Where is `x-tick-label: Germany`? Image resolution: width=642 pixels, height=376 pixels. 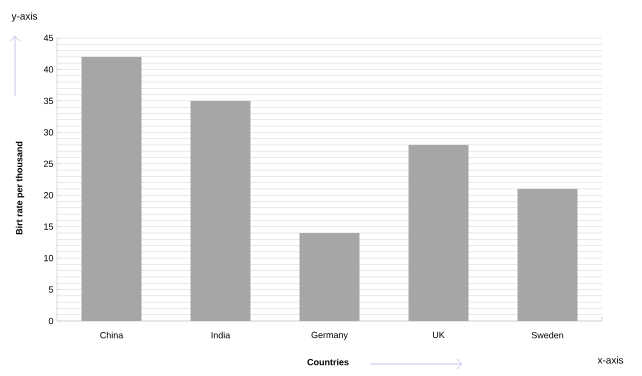 x-tick-label: Germany is located at coordinates (330, 336).